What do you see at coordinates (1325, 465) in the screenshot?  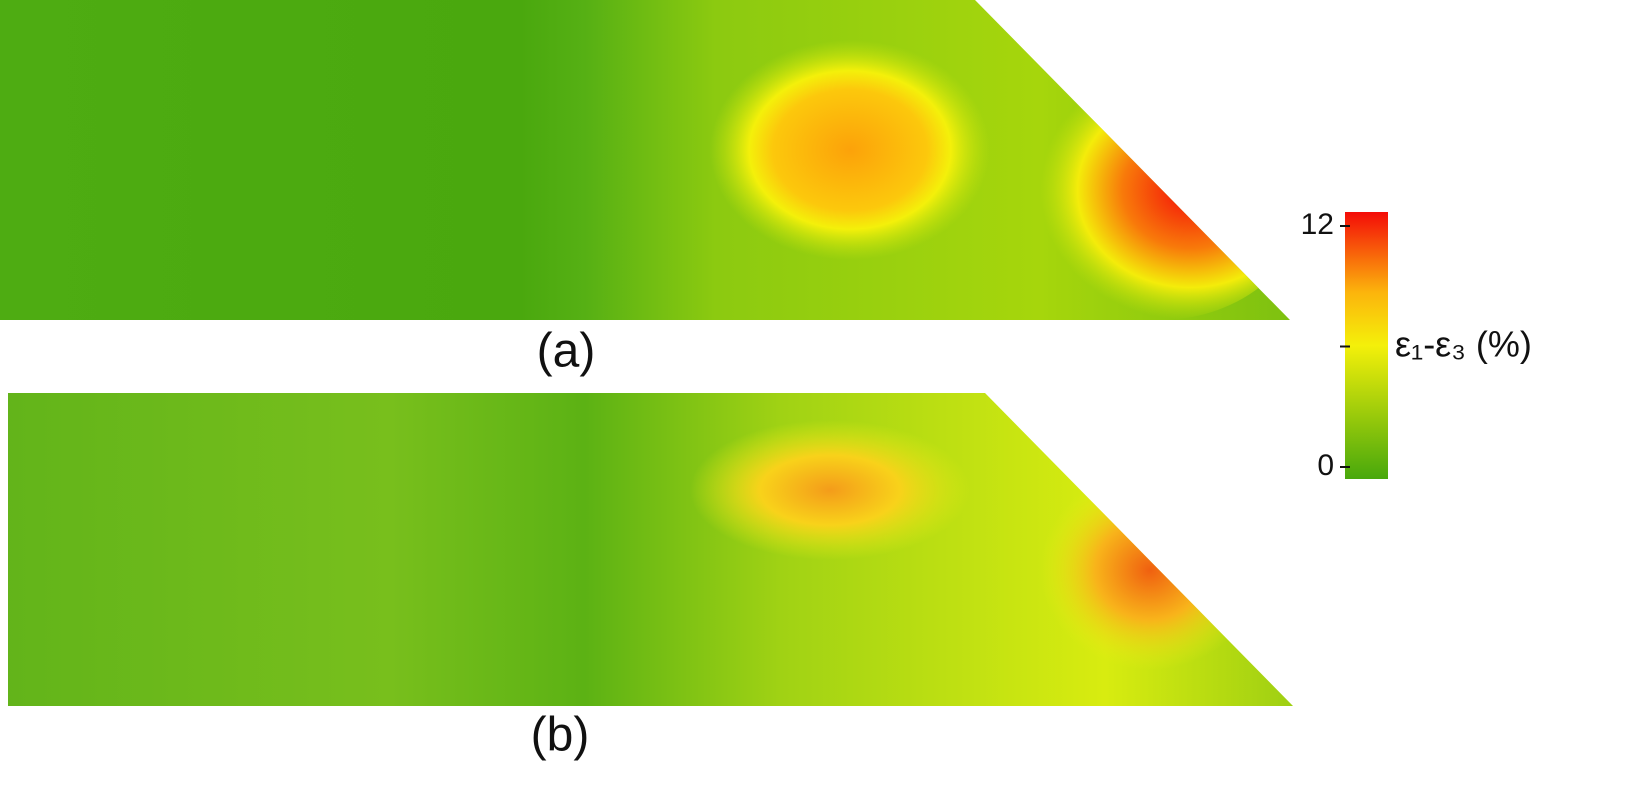 I see `tick-label: 0` at bounding box center [1325, 465].